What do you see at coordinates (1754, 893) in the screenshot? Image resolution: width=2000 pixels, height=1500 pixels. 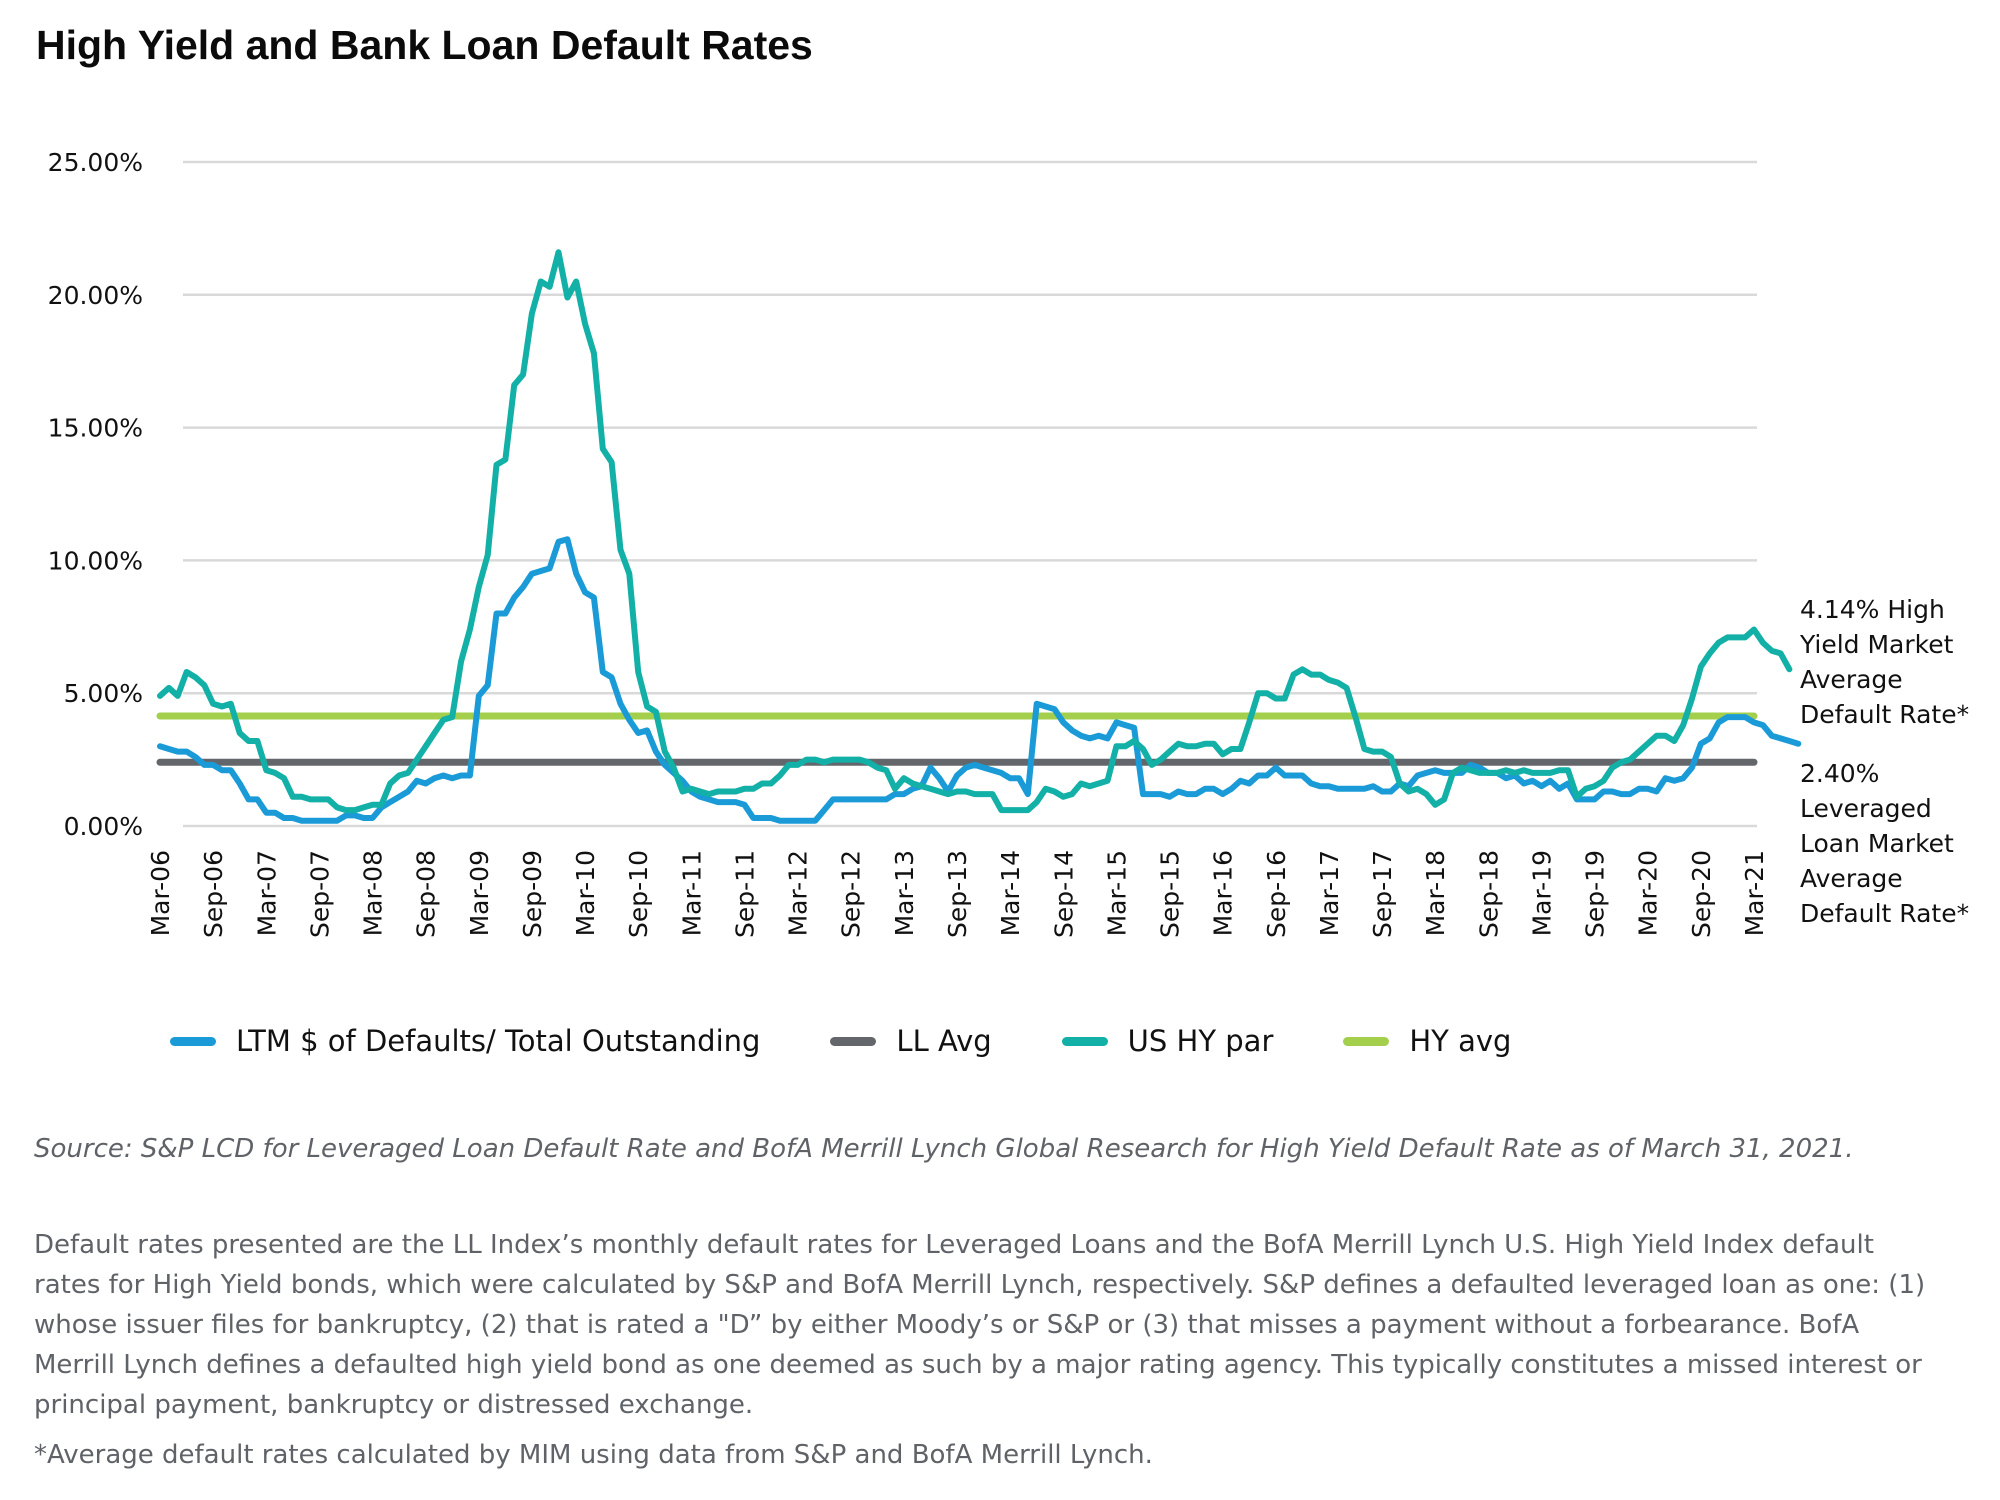 I see `x-tick-label: Mar-21` at bounding box center [1754, 893].